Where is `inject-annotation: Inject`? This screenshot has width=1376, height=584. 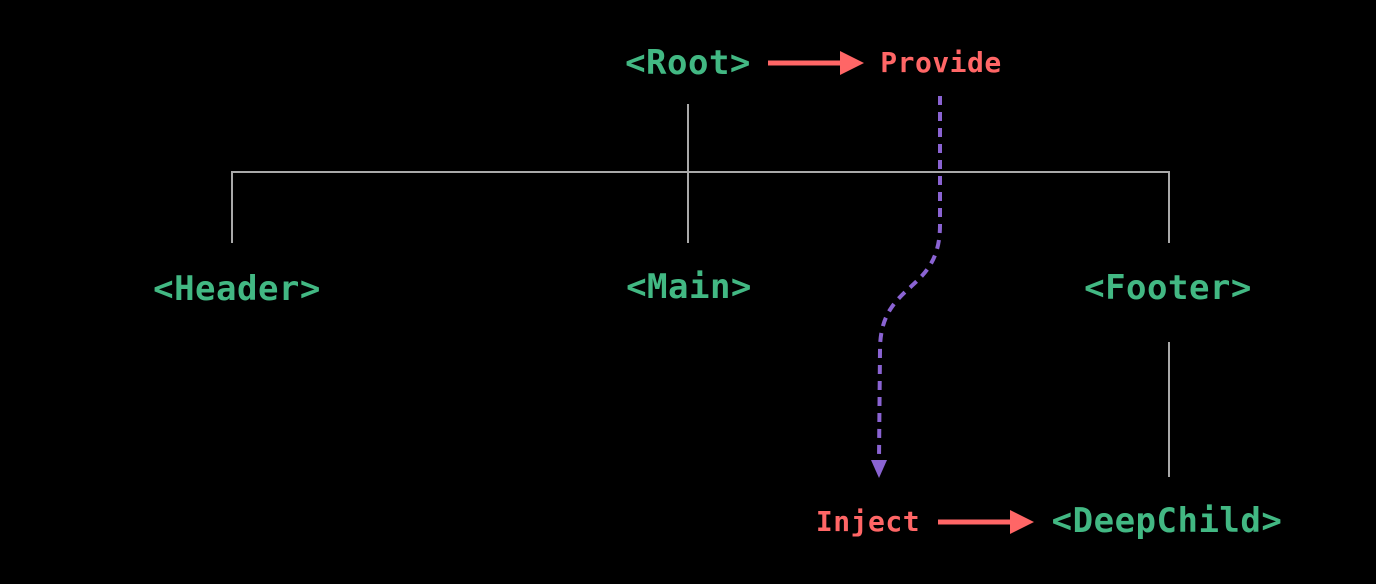 inject-annotation: Inject is located at coordinates (868, 521).